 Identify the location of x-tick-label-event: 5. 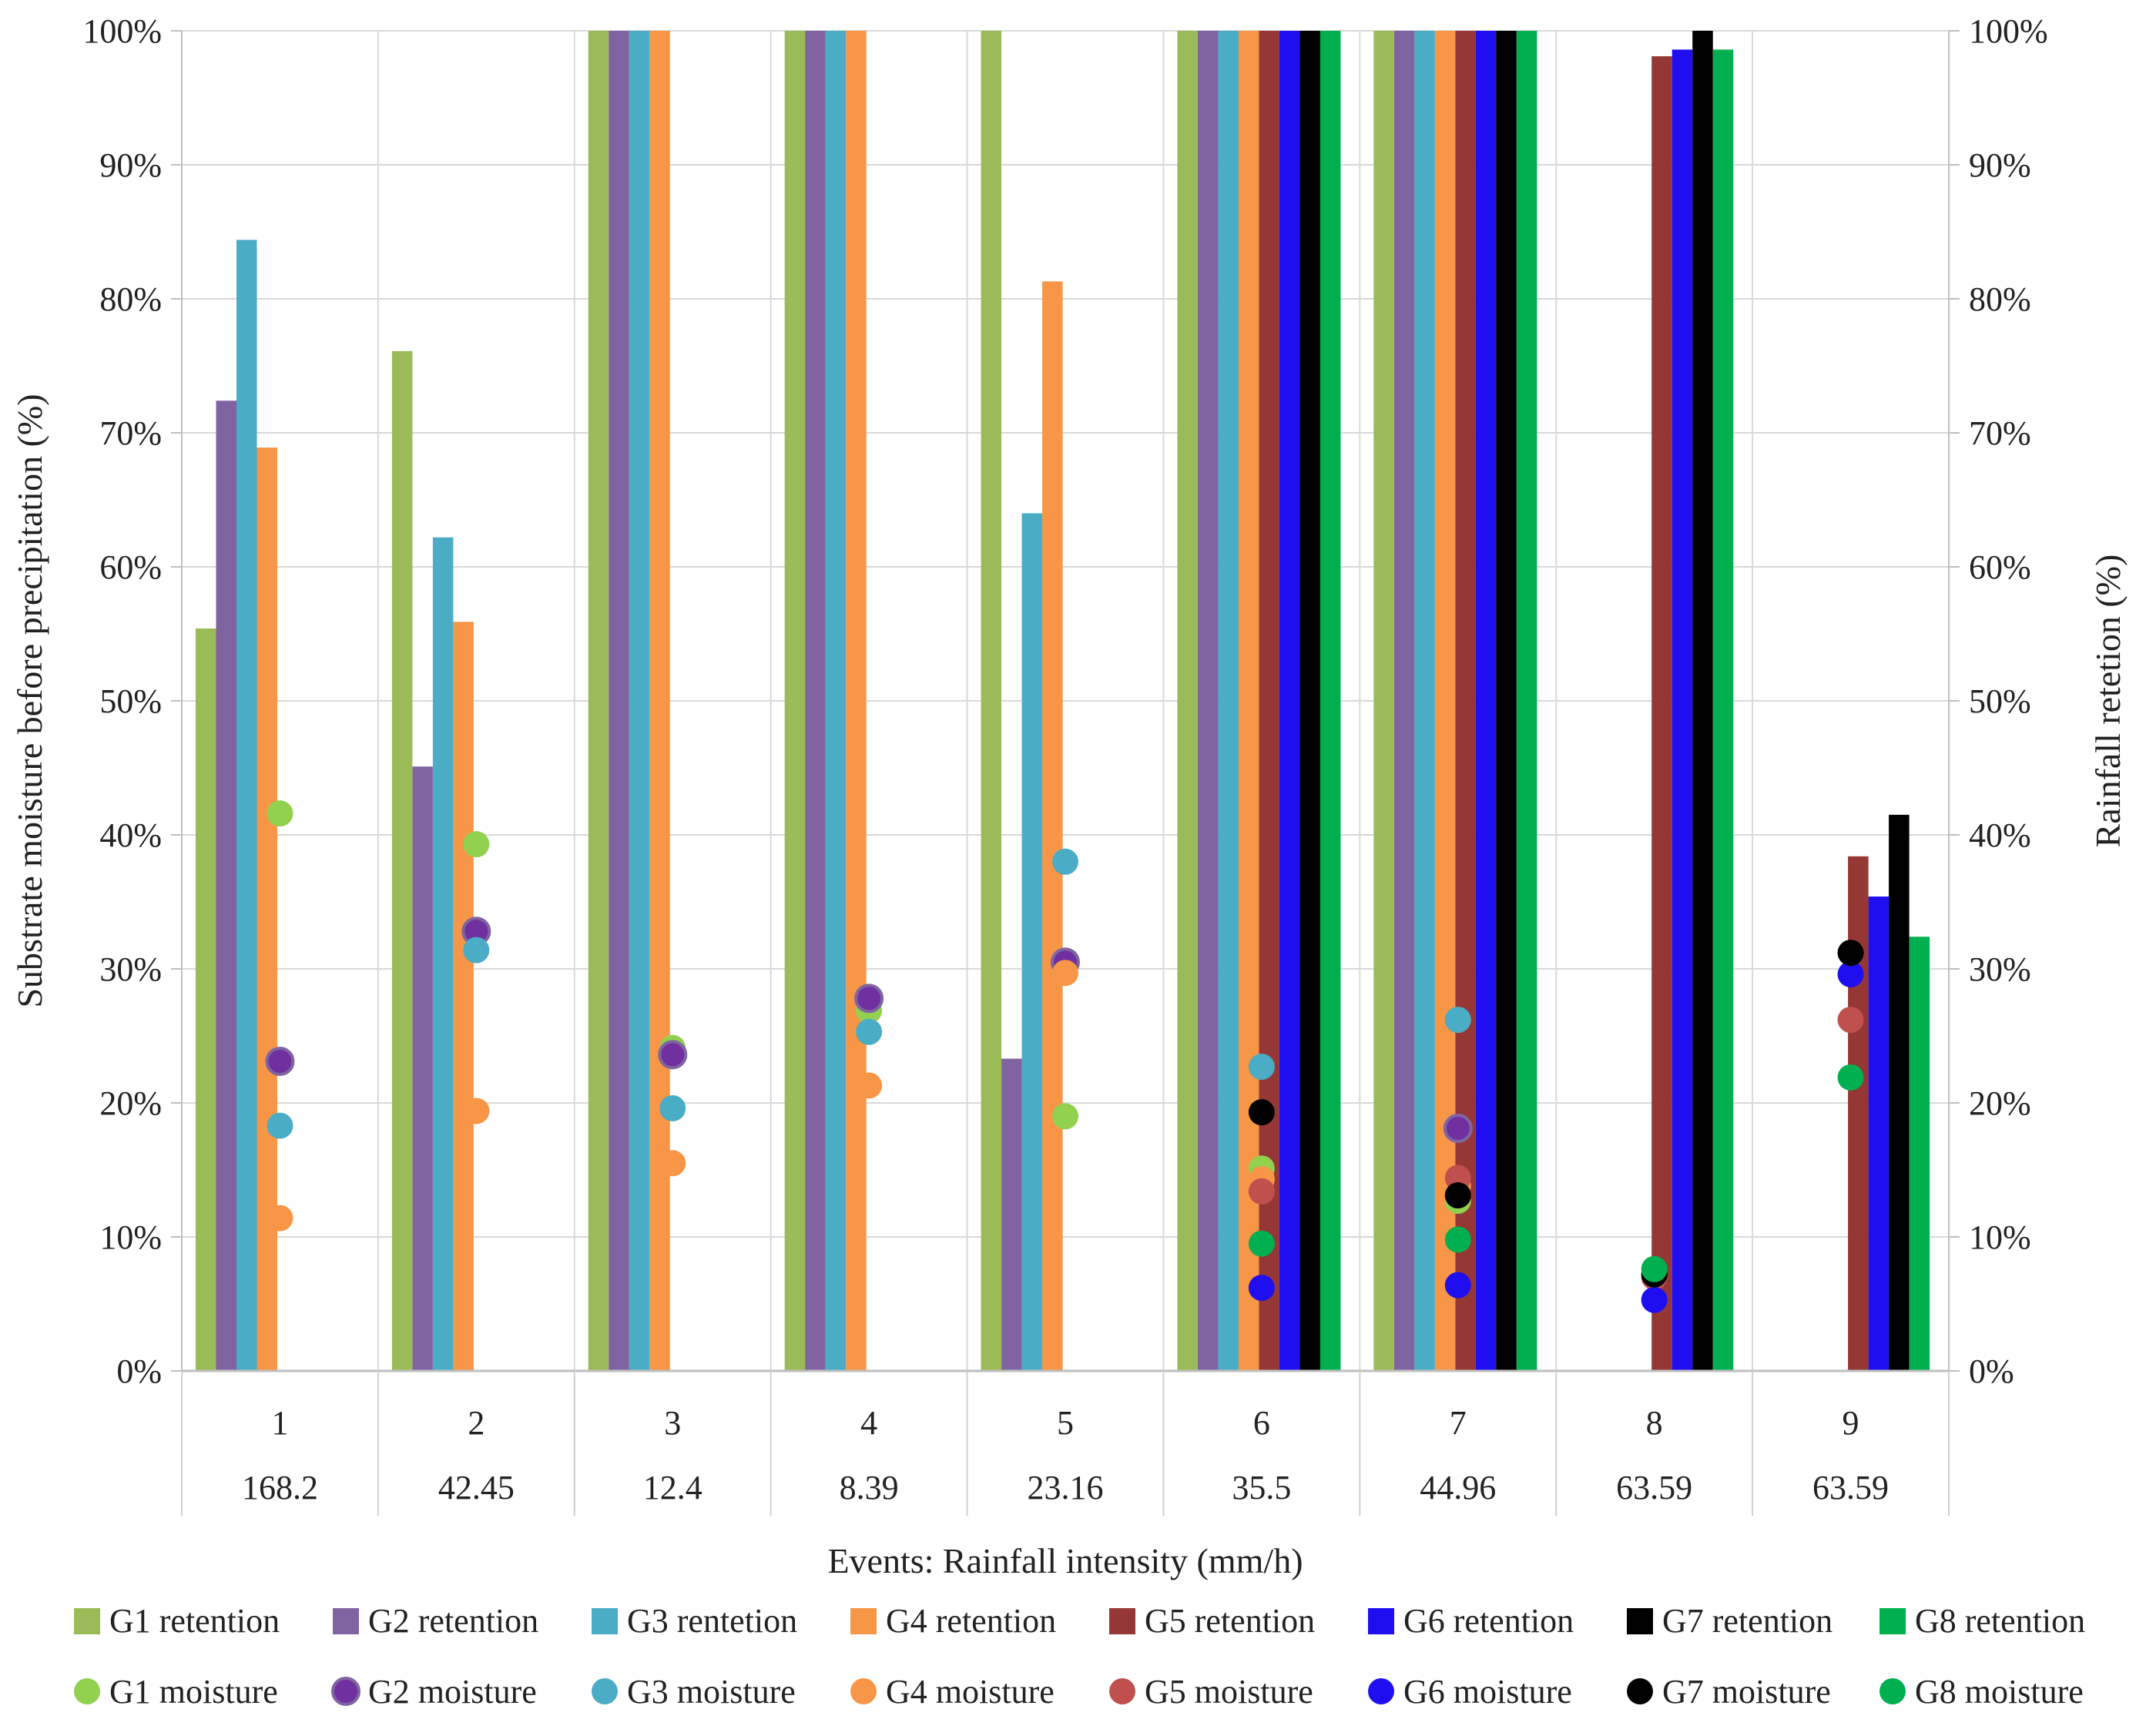
(1065, 1423).